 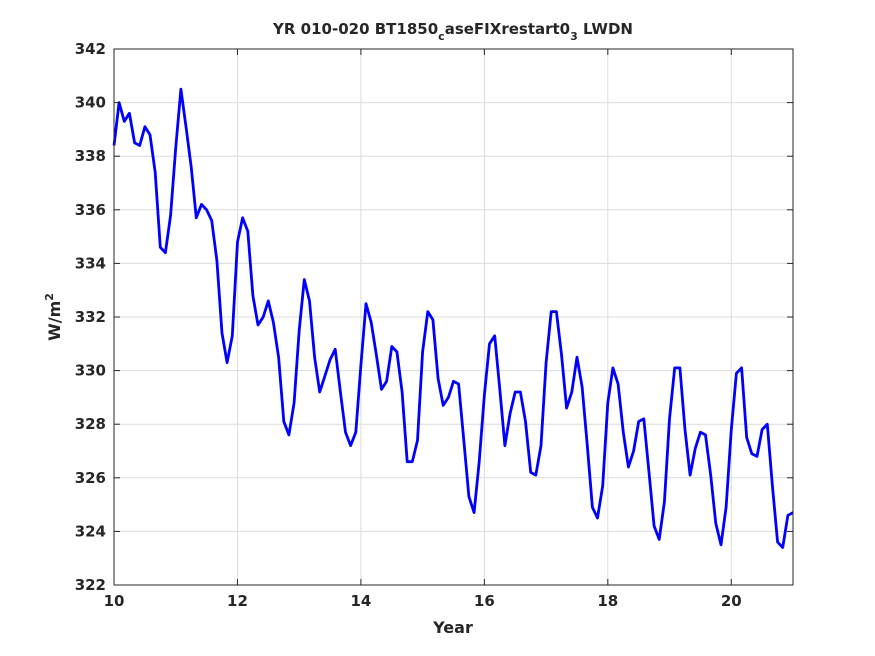 I want to click on y-tick-label: 334, so click(x=90, y=263).